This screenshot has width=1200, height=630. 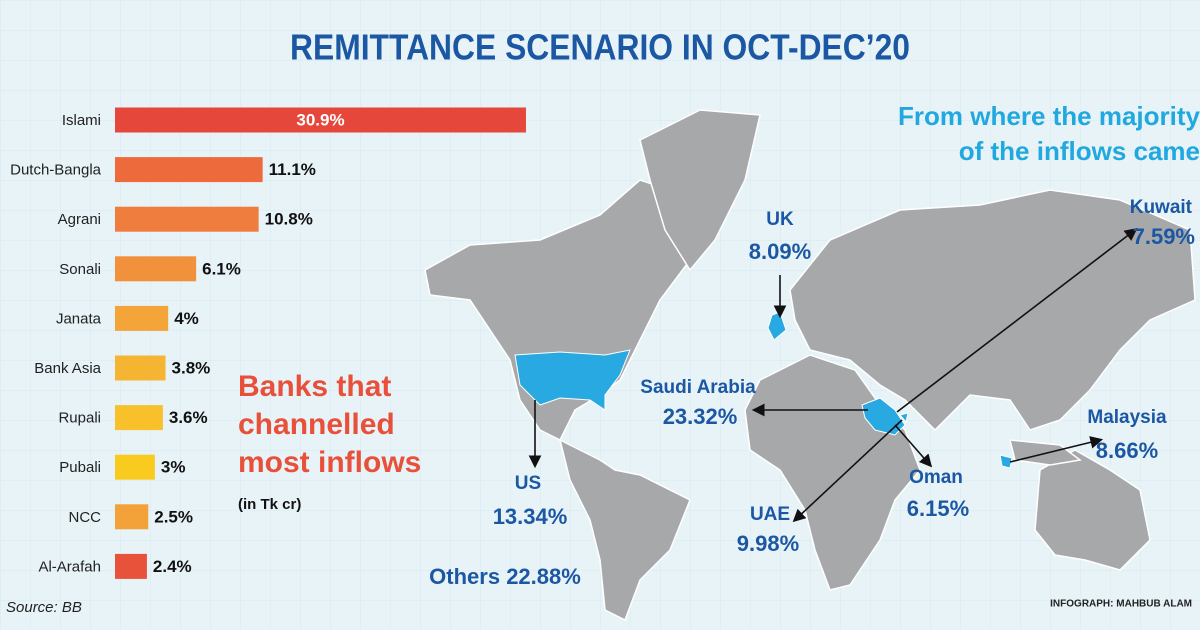 What do you see at coordinates (44, 607) in the screenshot?
I see `source: Source: BB` at bounding box center [44, 607].